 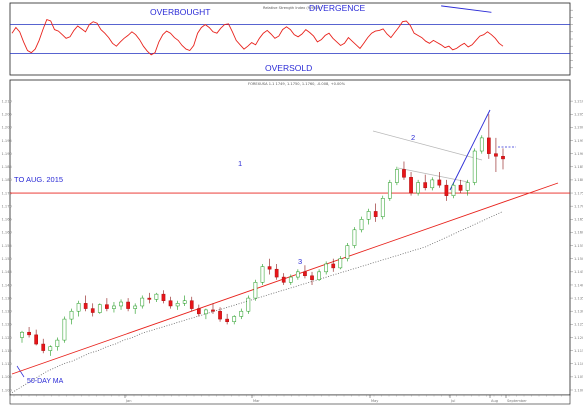 What do you see at coordinates (578, 364) in the screenshot?
I see `price-tick-label: 1.110` at bounding box center [578, 364].